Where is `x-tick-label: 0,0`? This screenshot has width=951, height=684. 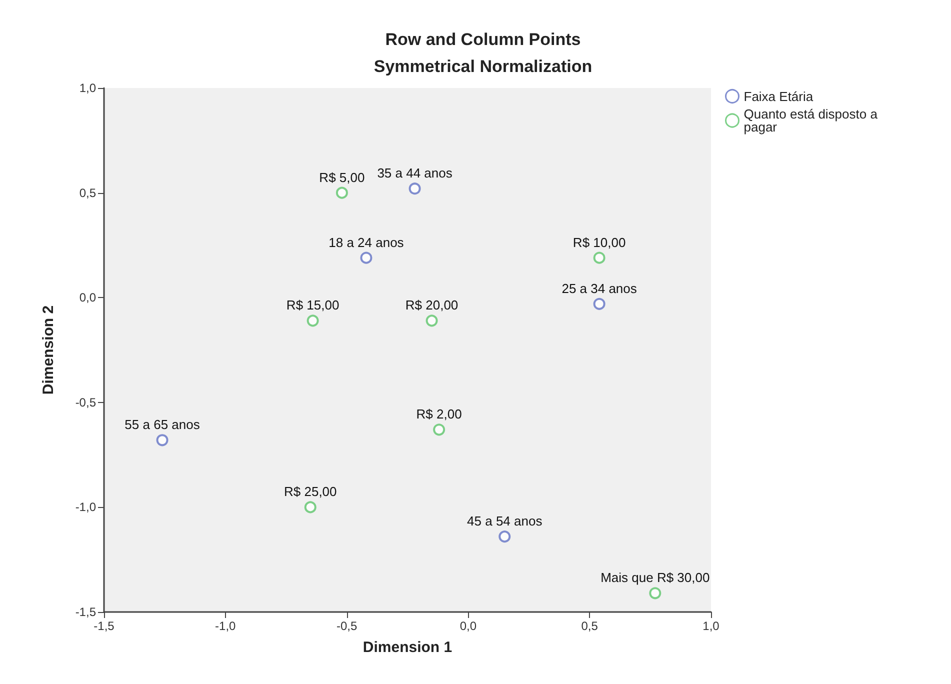
x-tick-label: 0,0 is located at coordinates (468, 626).